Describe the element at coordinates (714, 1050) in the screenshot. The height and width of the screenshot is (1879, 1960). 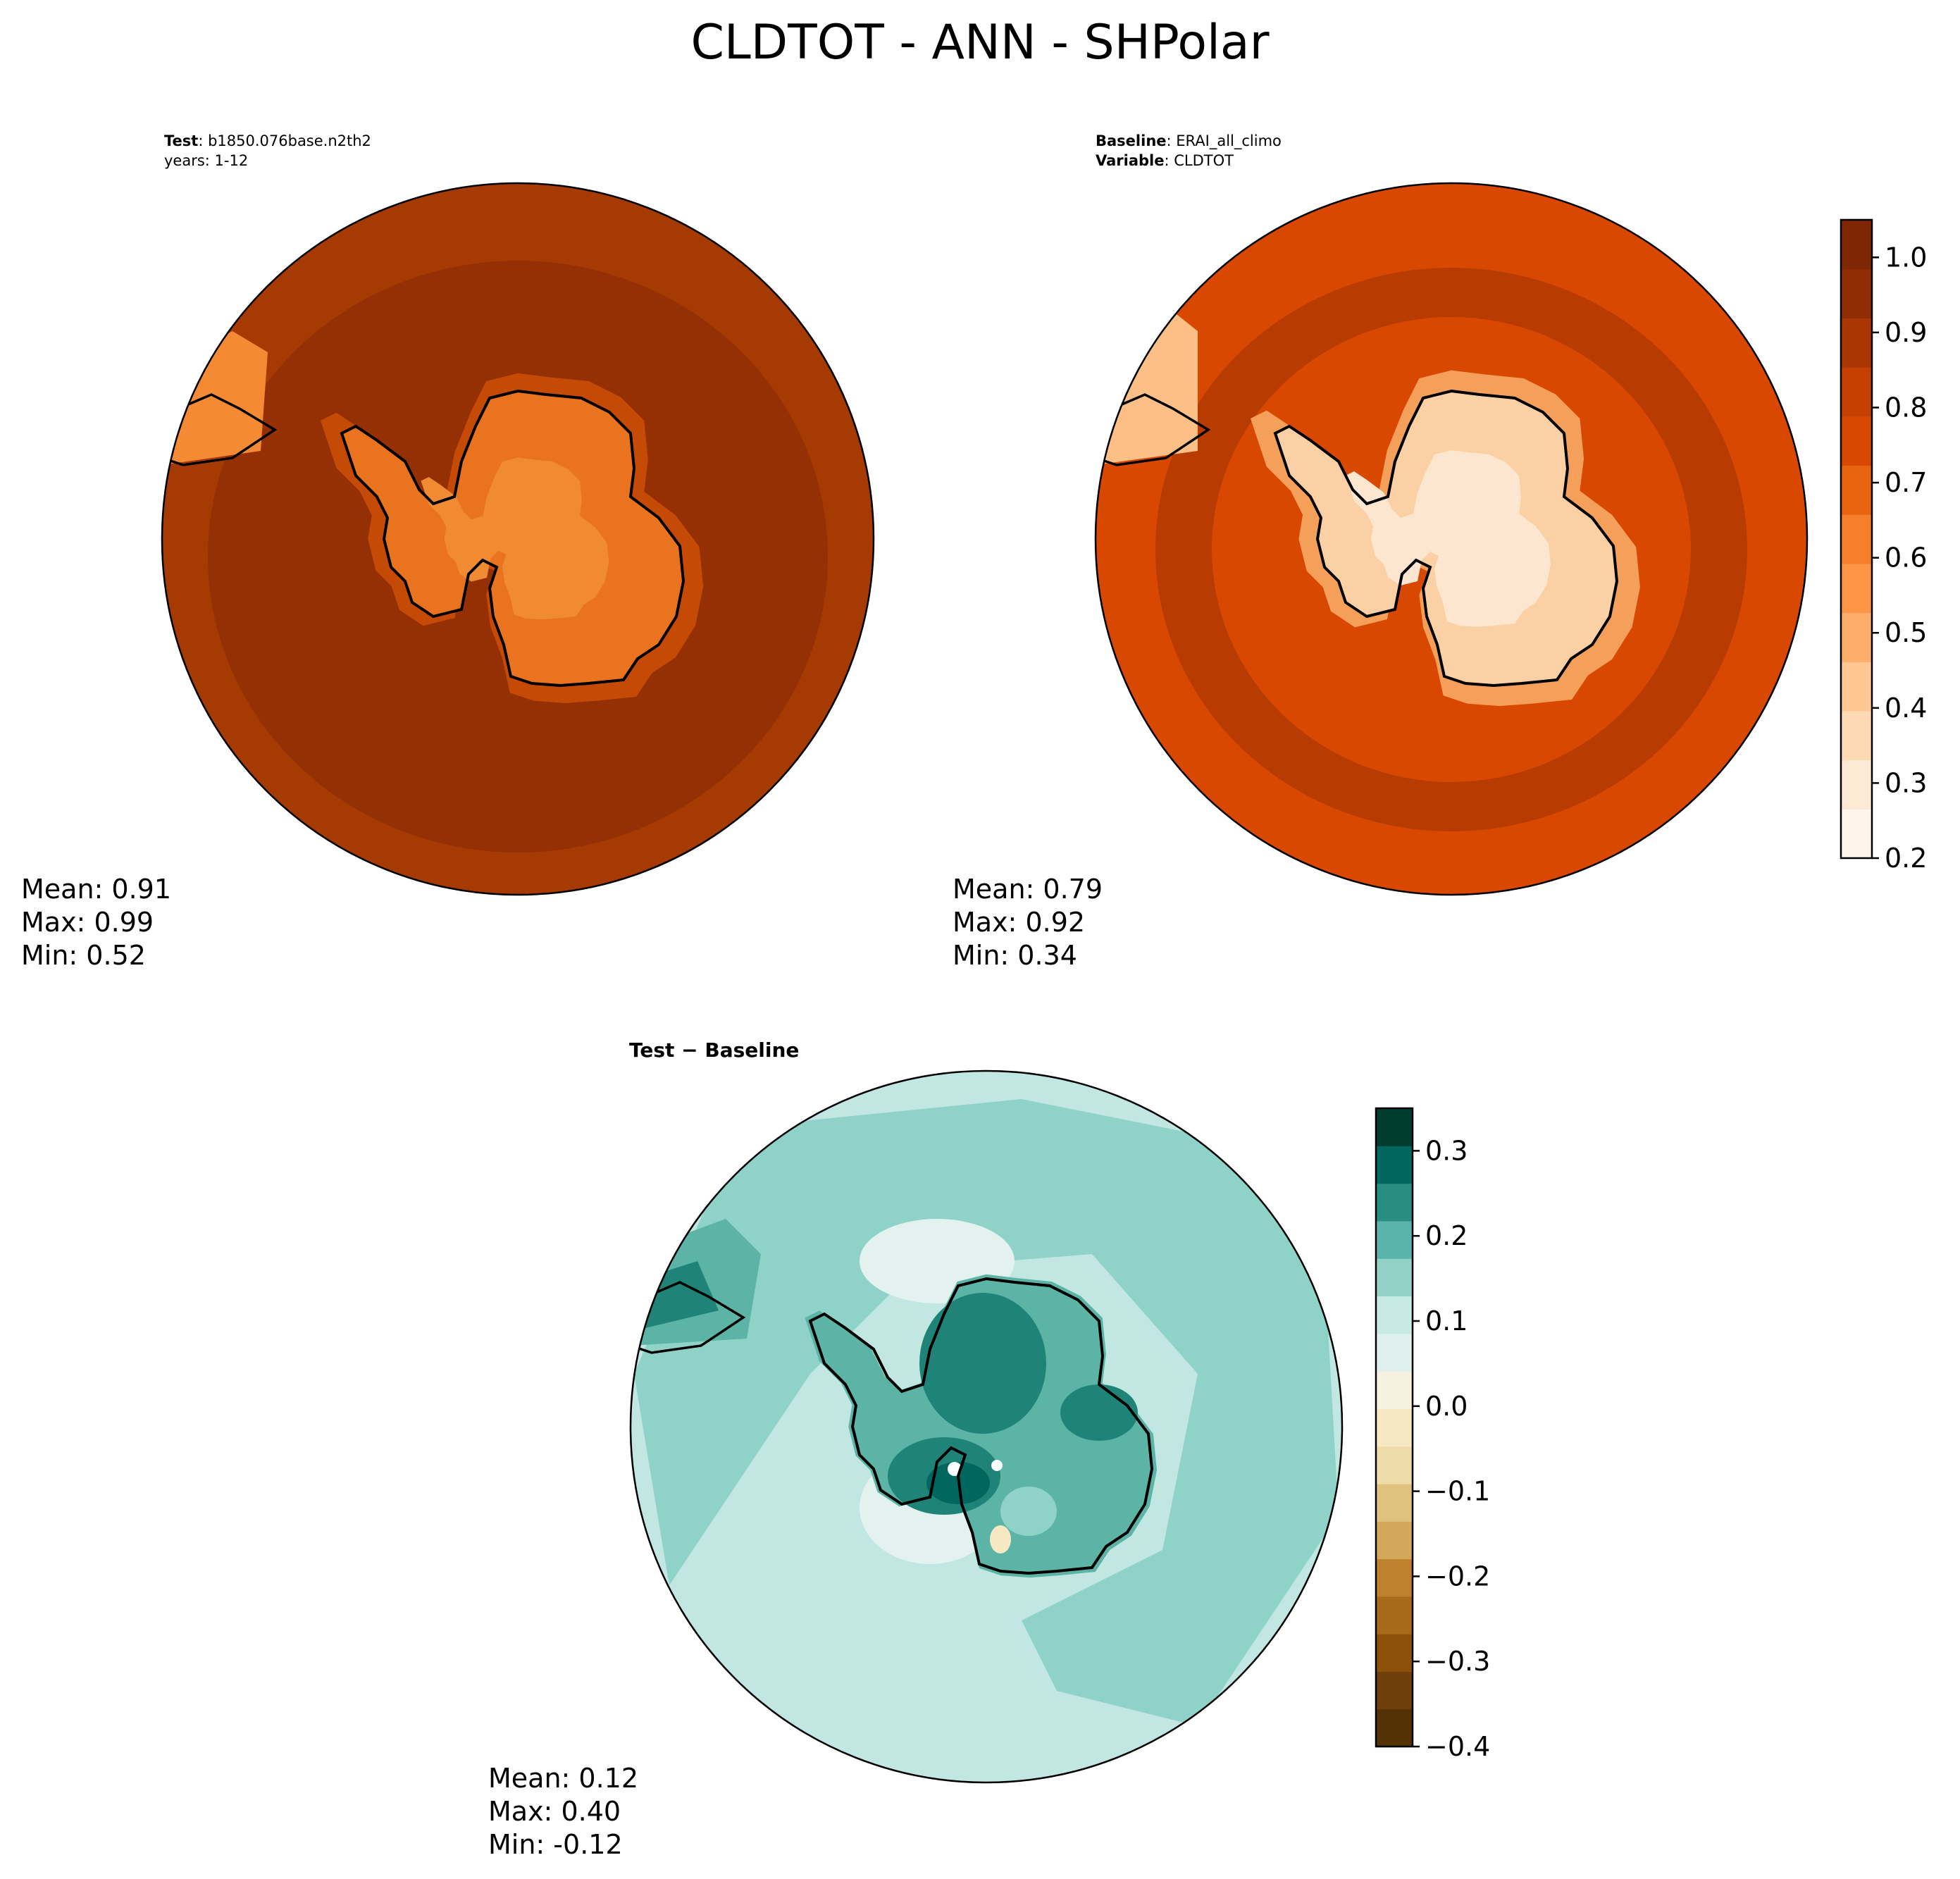
I see `diff-title: Test − Baseline` at that location.